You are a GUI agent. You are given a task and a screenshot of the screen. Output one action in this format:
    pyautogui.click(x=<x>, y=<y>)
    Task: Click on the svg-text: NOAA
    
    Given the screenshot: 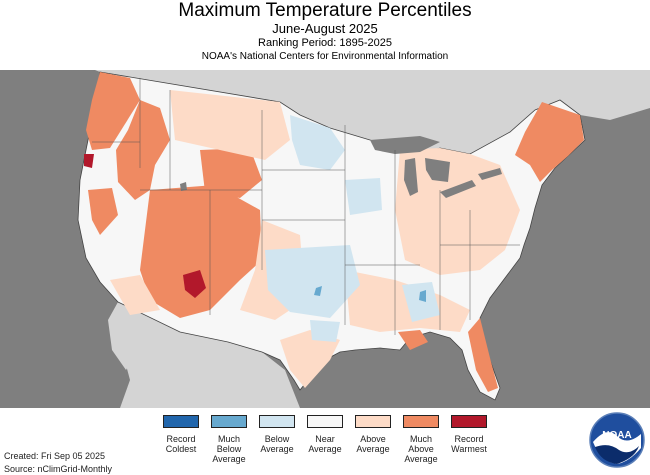 What is the action you would take?
    pyautogui.click(x=616, y=435)
    